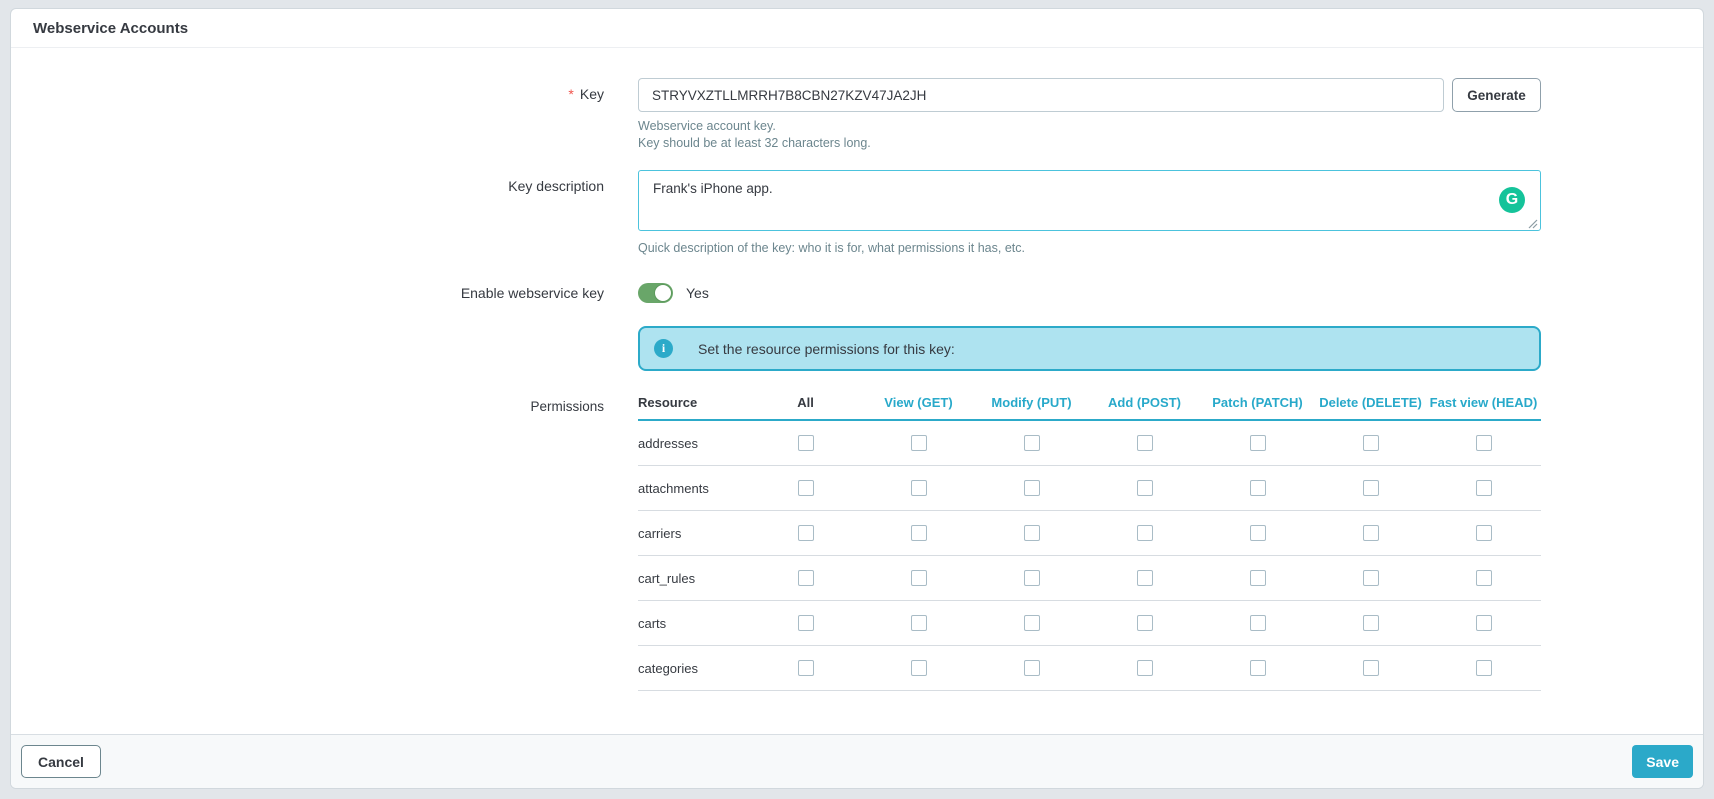 The image size is (1714, 799). Describe the element at coordinates (652, 623) in the screenshot. I see `resource-name: carts` at that location.